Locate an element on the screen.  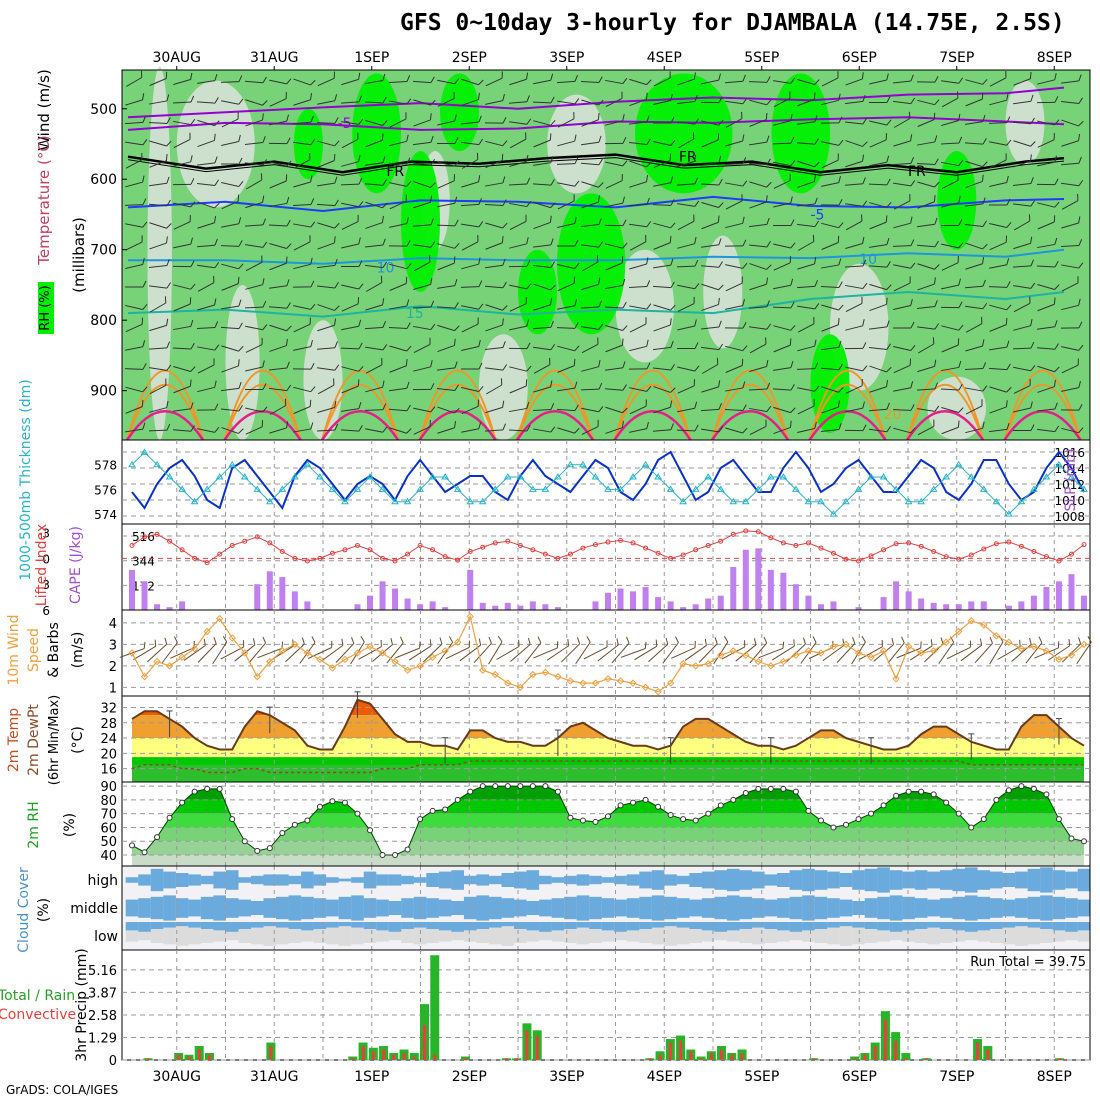
wind-tick: 3 is located at coordinates (113, 645).